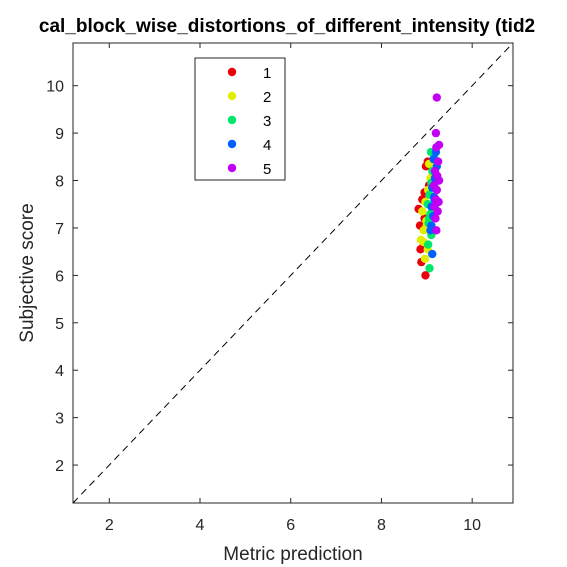 The height and width of the screenshot is (567, 567). Describe the element at coordinates (55, 87) in the screenshot. I see `y-tick-label: 10` at that location.